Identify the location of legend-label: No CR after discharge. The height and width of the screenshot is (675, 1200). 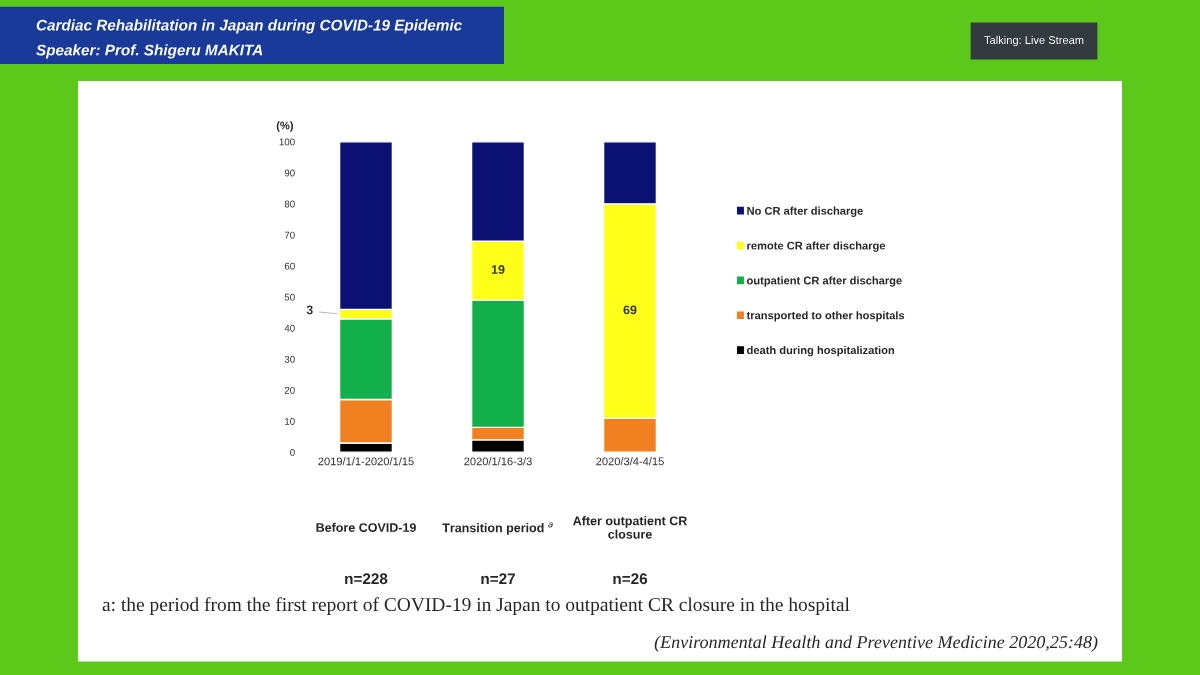
(805, 211).